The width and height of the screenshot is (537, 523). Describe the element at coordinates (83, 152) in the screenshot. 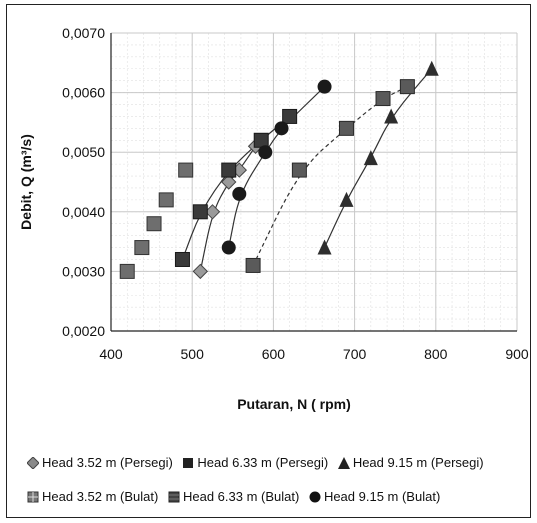

I see `y-tick-label: 0,0050` at that location.